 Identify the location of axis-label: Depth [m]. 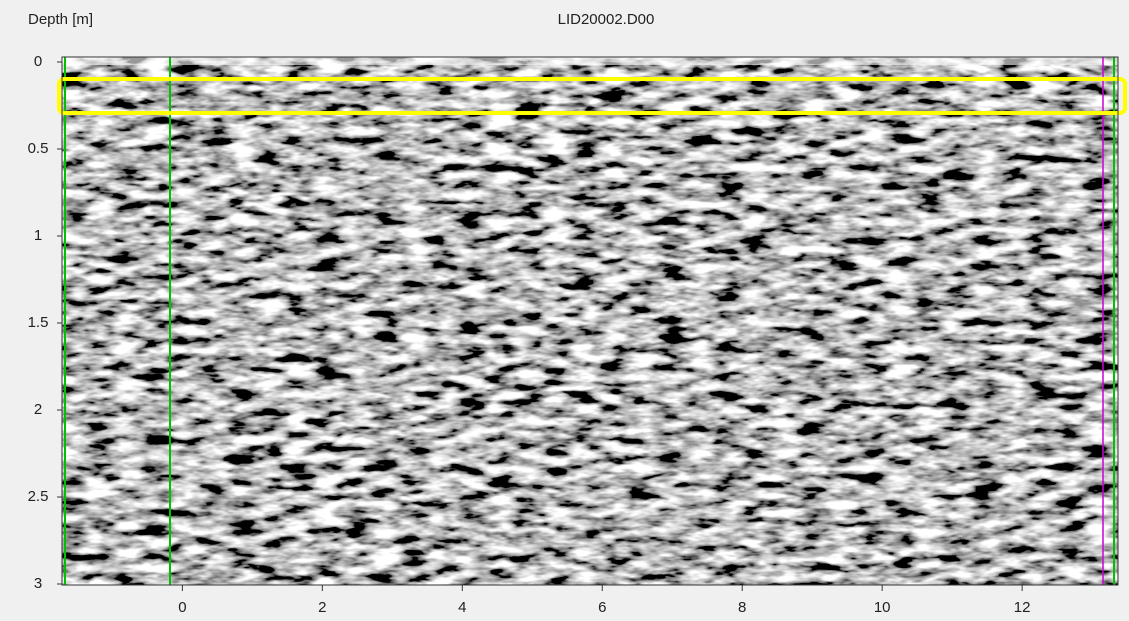
(60, 19).